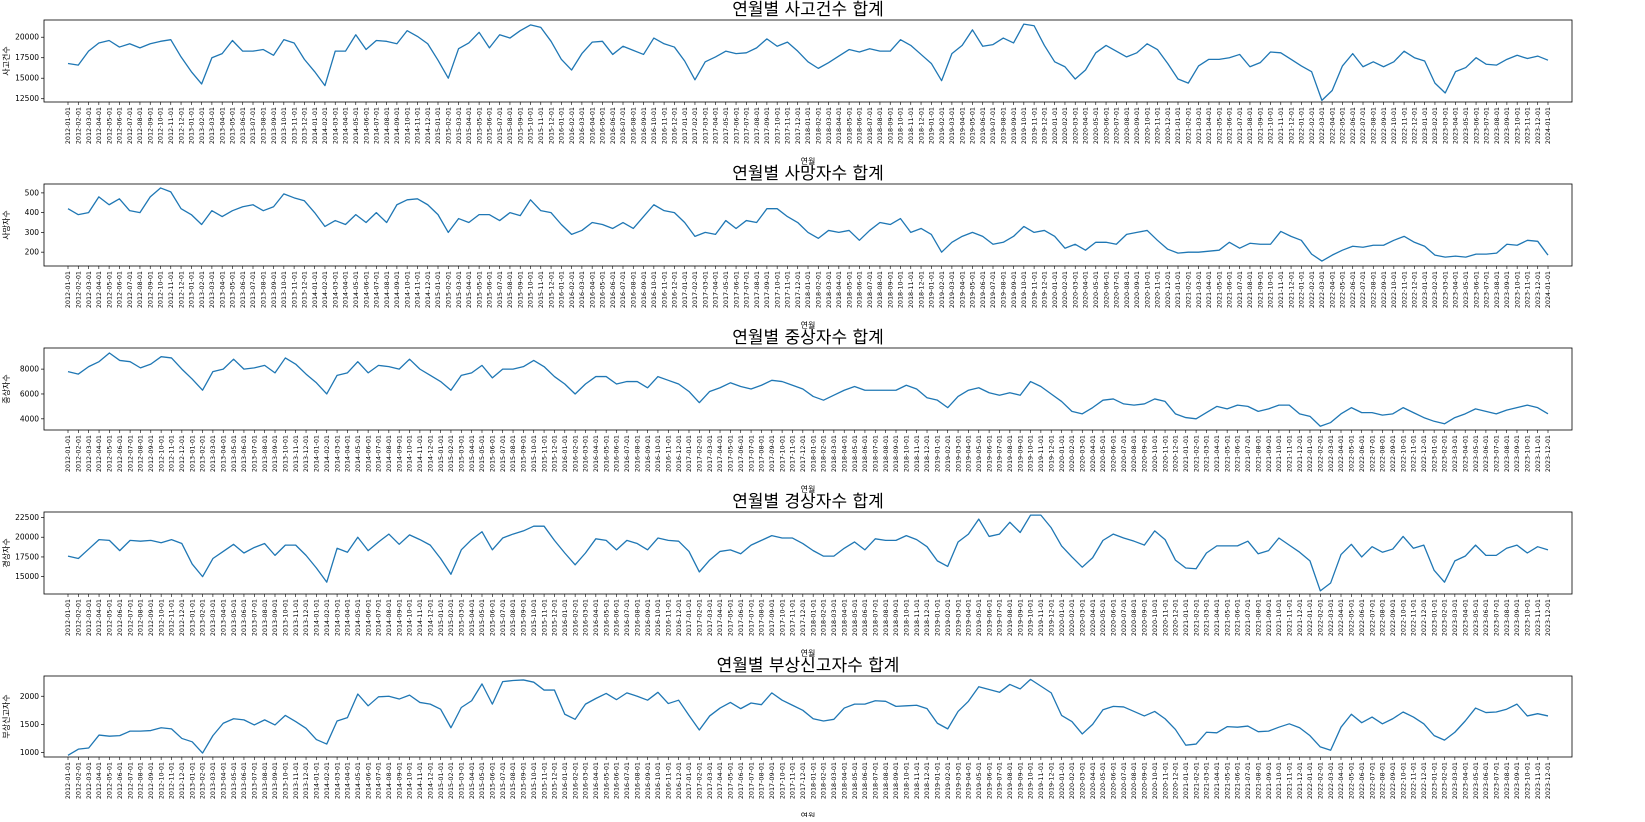  What do you see at coordinates (849, 289) in the screenshot?
I see `x-tick-label: 2018-05-01` at bounding box center [849, 289].